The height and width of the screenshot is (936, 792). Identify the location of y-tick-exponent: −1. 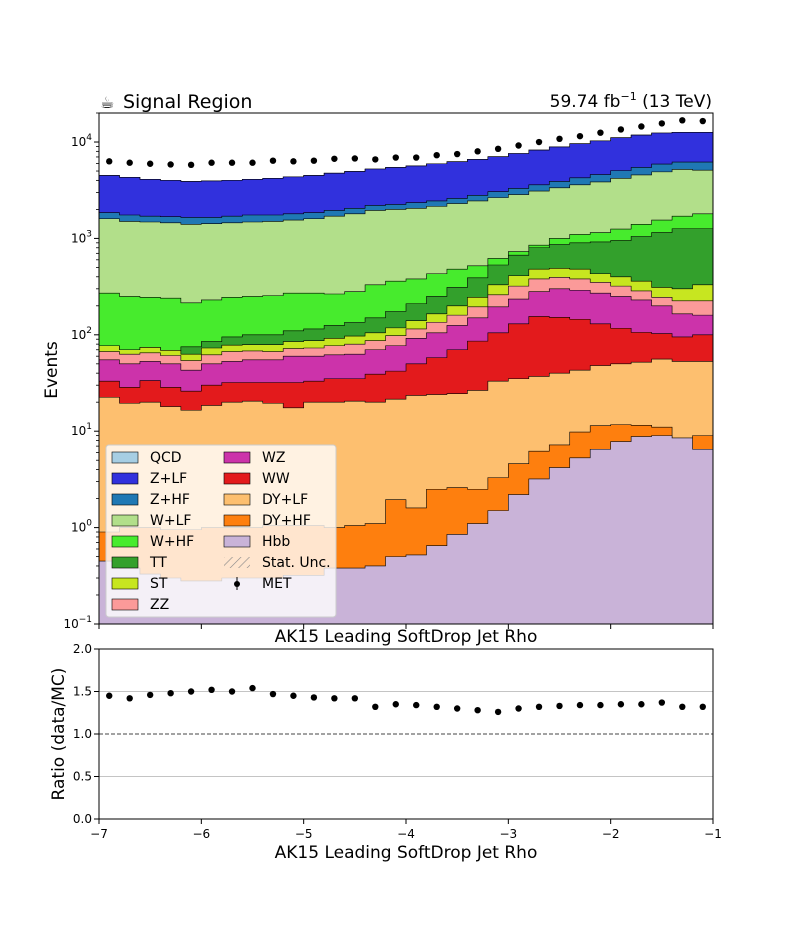
(85, 620).